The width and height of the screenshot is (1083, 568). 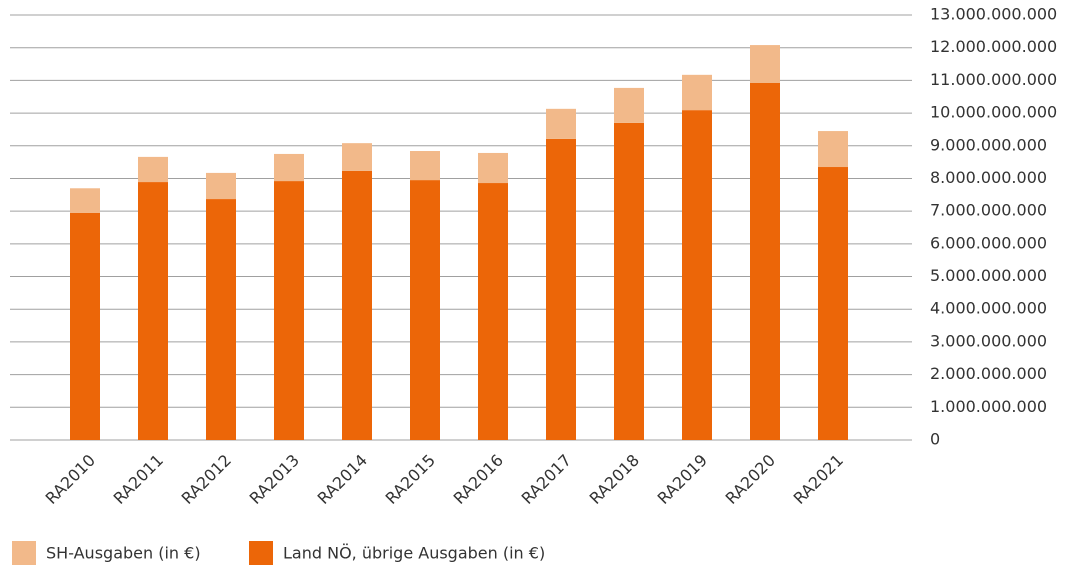 I want to click on x-tick-label: RA2013, so click(x=274, y=479).